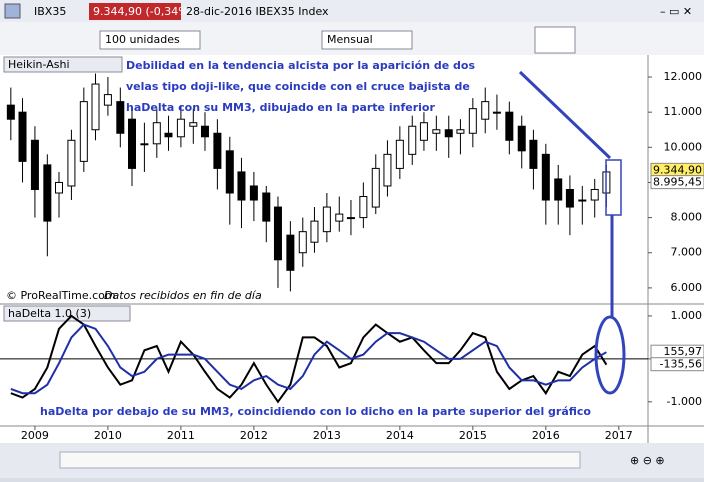  I want to click on period-select, so click(367, 40).